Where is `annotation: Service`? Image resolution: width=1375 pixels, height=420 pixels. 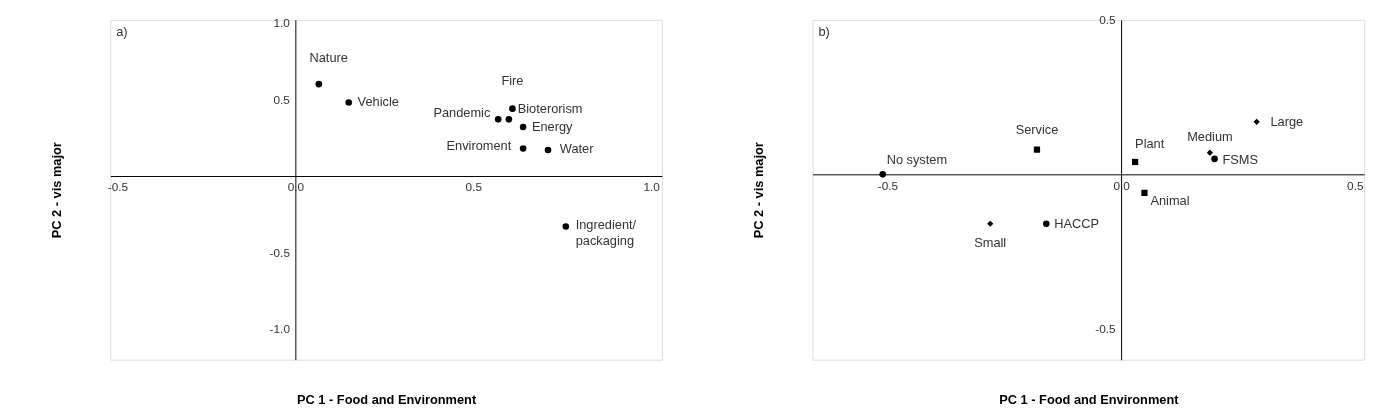 annotation: Service is located at coordinates (1037, 129).